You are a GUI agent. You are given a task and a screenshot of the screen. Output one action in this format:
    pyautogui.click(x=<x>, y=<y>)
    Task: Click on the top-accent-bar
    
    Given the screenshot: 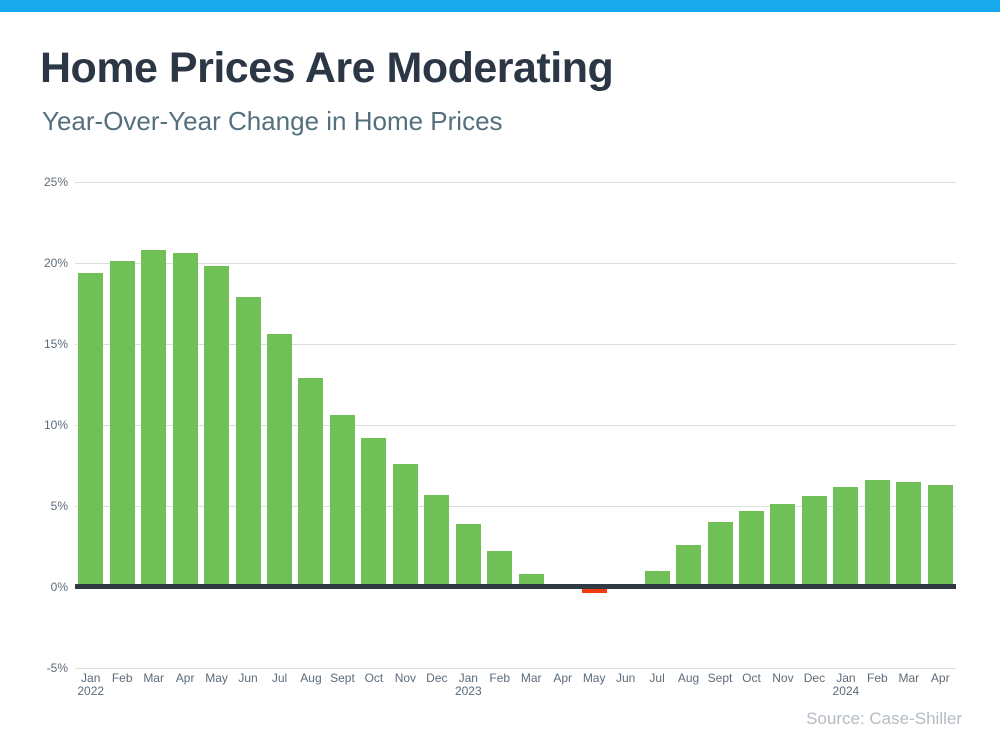 What is the action you would take?
    pyautogui.click(x=500, y=6)
    